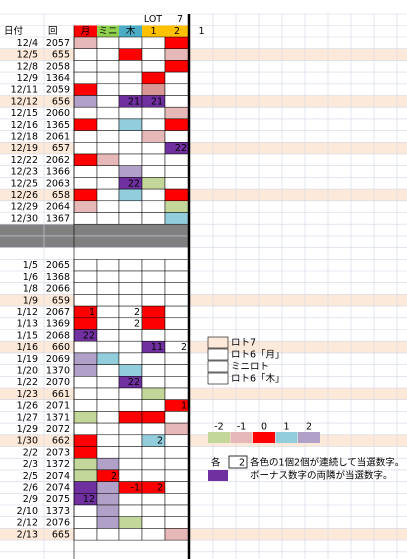  I want to click on note-swatch, so click(218, 475).